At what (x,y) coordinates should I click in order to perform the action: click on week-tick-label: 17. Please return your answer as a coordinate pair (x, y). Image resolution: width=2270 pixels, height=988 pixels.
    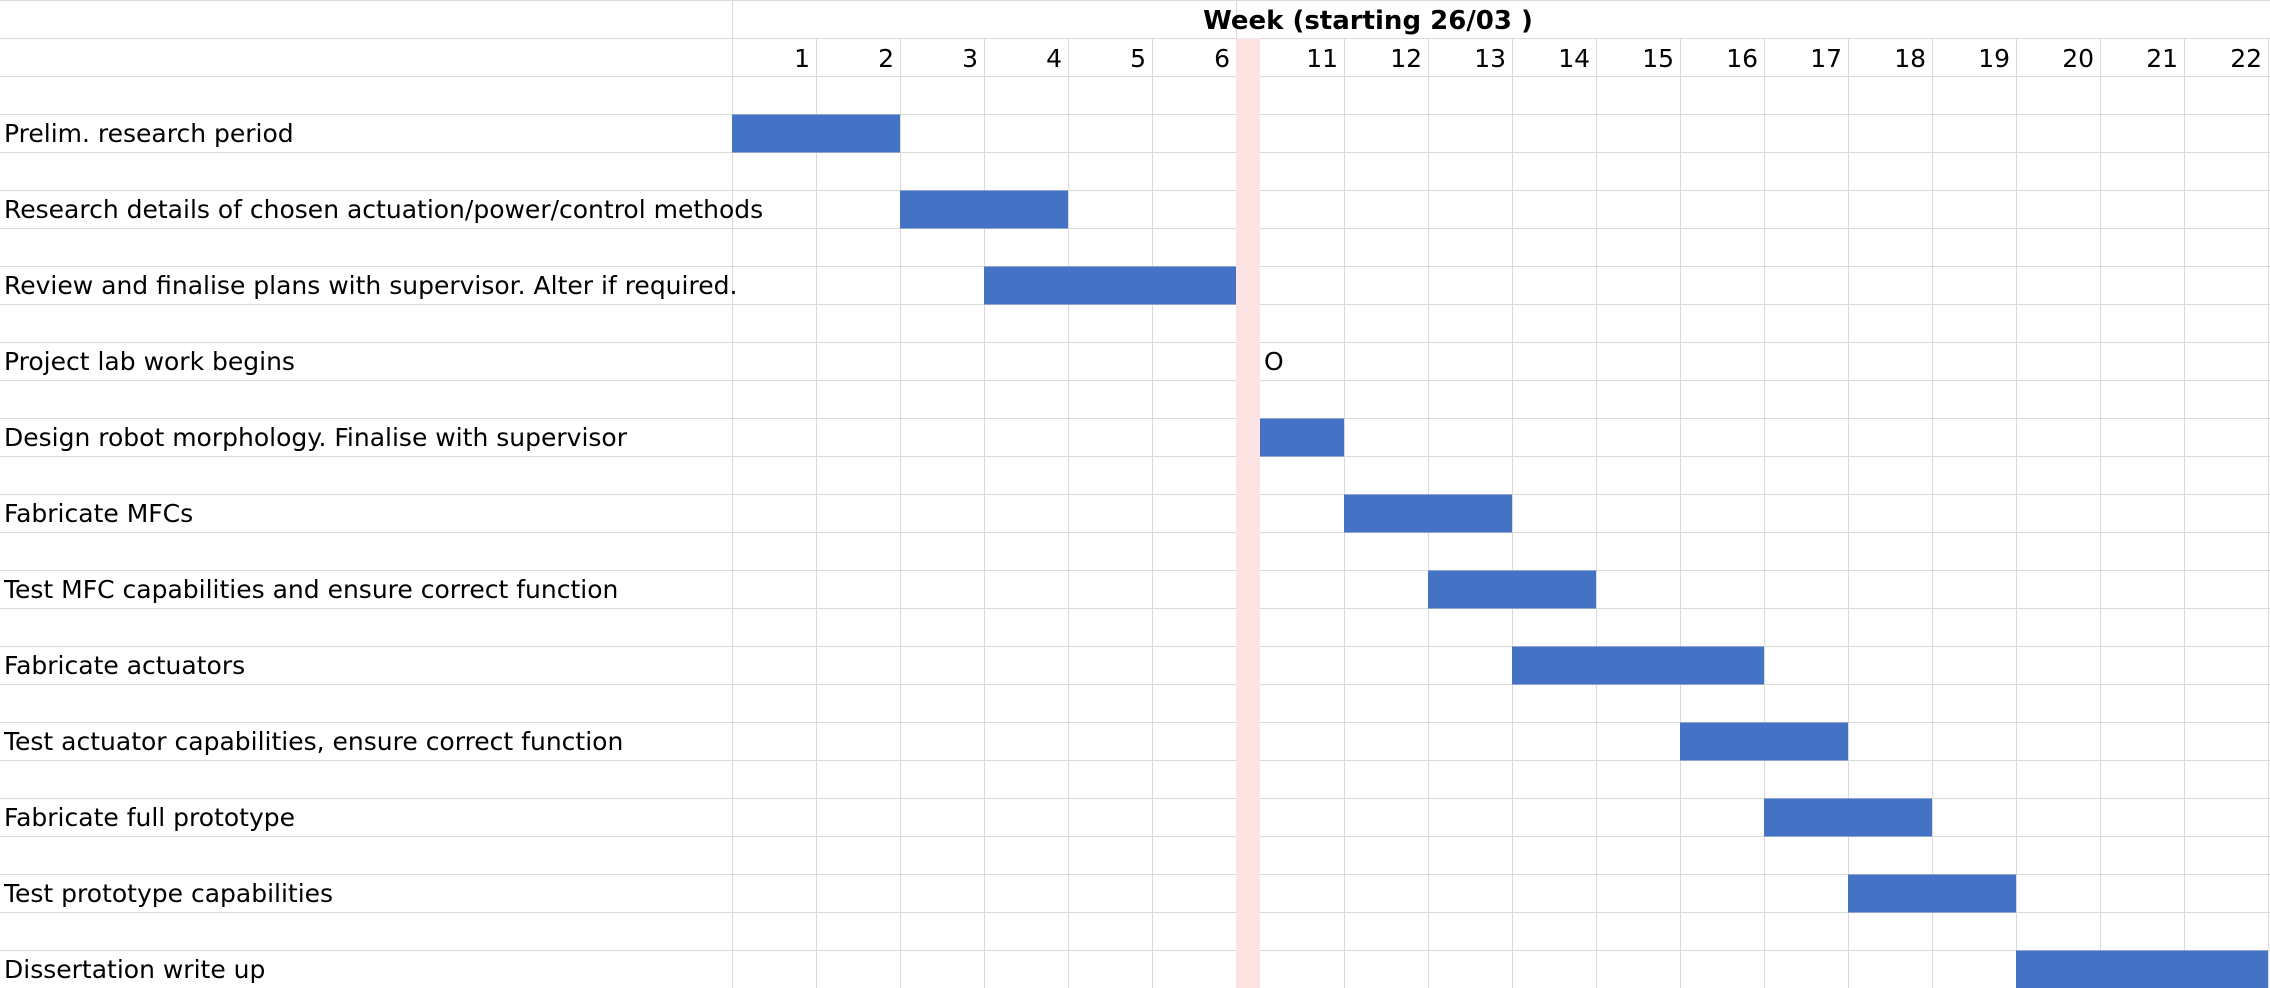
    Looking at the image, I should click on (1826, 58).